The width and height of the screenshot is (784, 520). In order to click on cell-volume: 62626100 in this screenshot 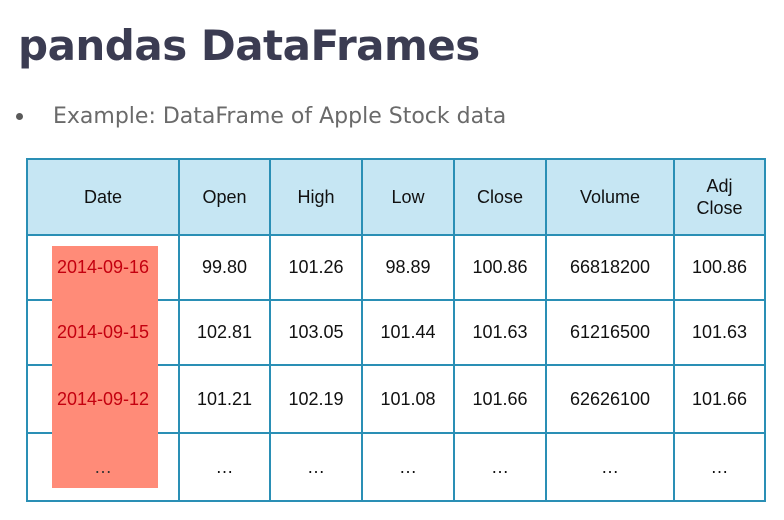, I will do `click(610, 399)`.